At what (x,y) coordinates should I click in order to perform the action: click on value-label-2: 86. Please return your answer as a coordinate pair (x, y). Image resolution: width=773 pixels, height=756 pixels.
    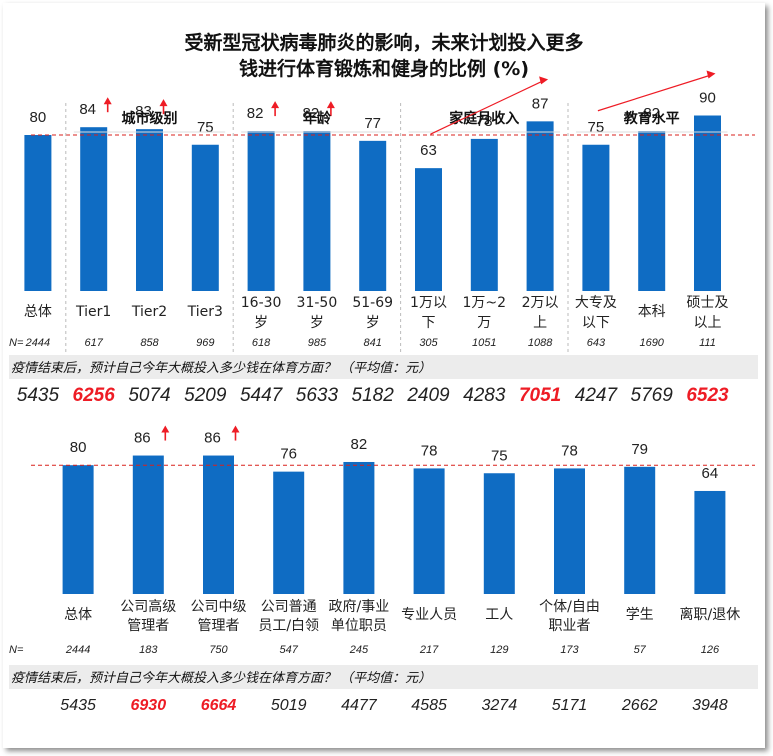
    Looking at the image, I should click on (212, 438).